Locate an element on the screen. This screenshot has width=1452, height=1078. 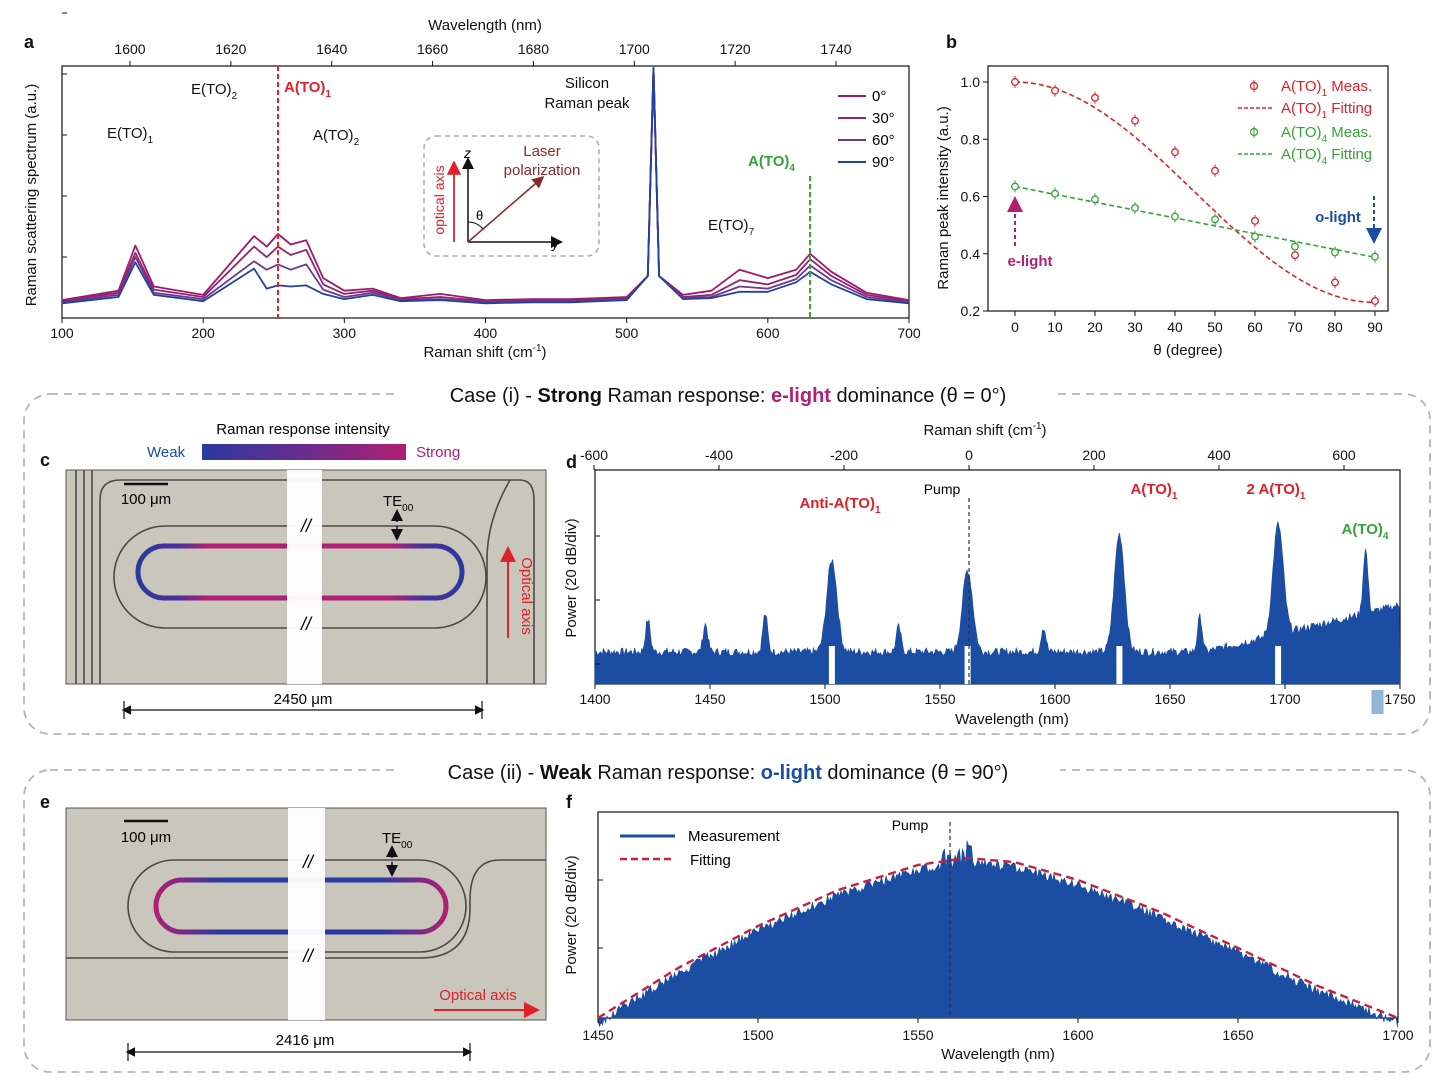
panel-a-y-ticks is located at coordinates (64, 135).